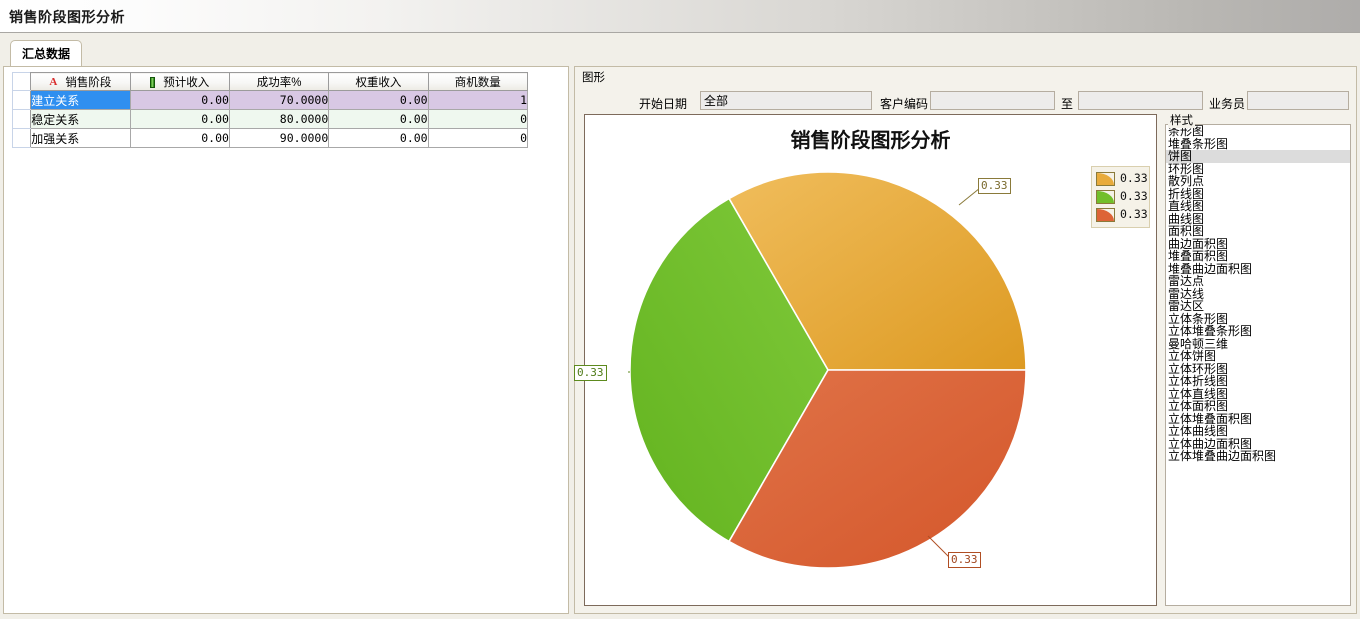 This screenshot has width=1360, height=619. What do you see at coordinates (1198, 143) in the screenshot?
I see `style-item-stacked-bar: 堆叠条形图` at bounding box center [1198, 143].